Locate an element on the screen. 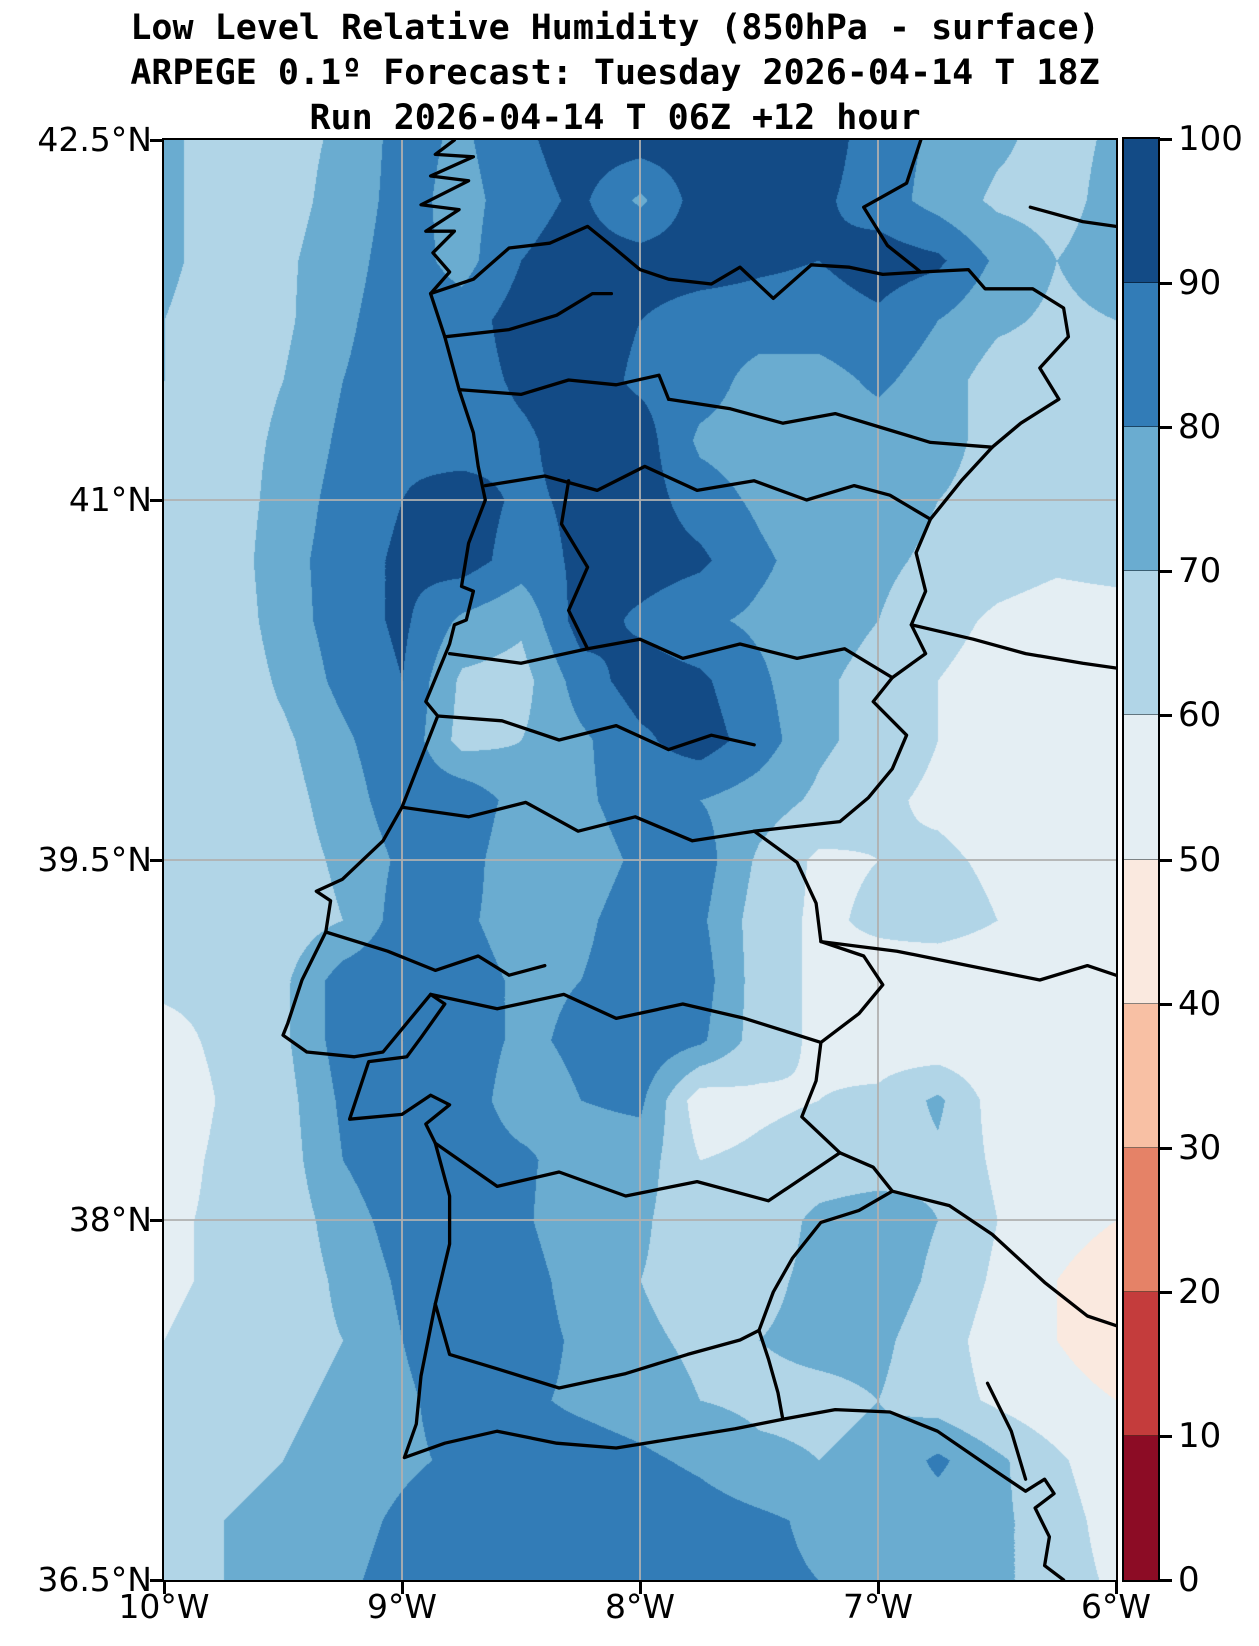  colorbar-tick-label: 10 is located at coordinates (1200, 1435).